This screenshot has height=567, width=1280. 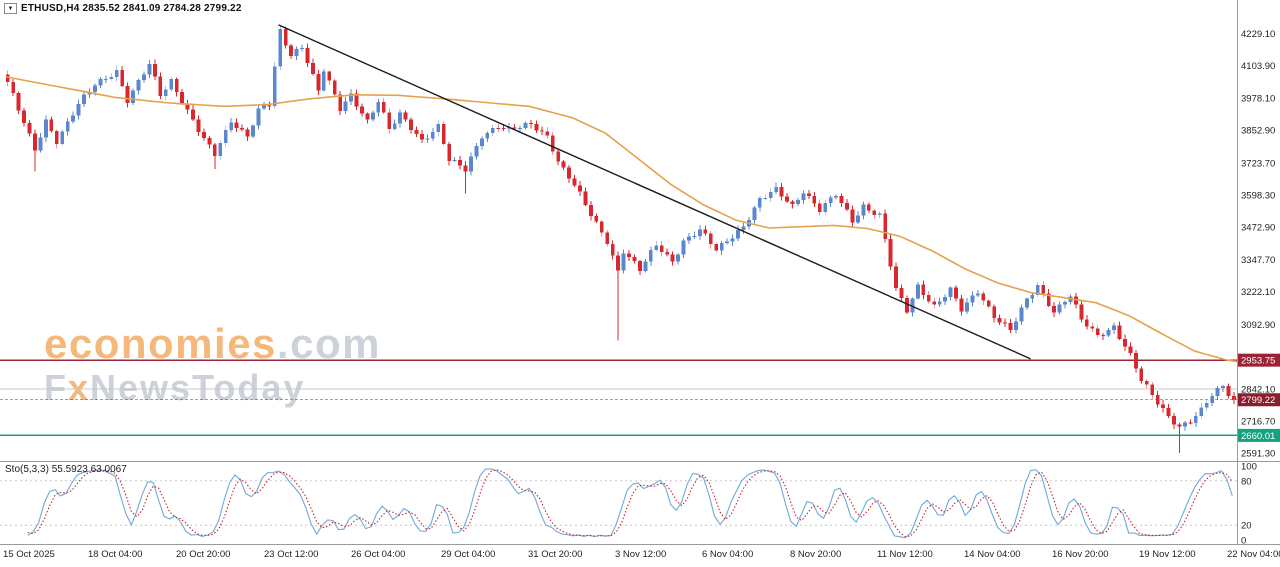 I want to click on price-tick-label: 3472.90, so click(x=1258, y=228).